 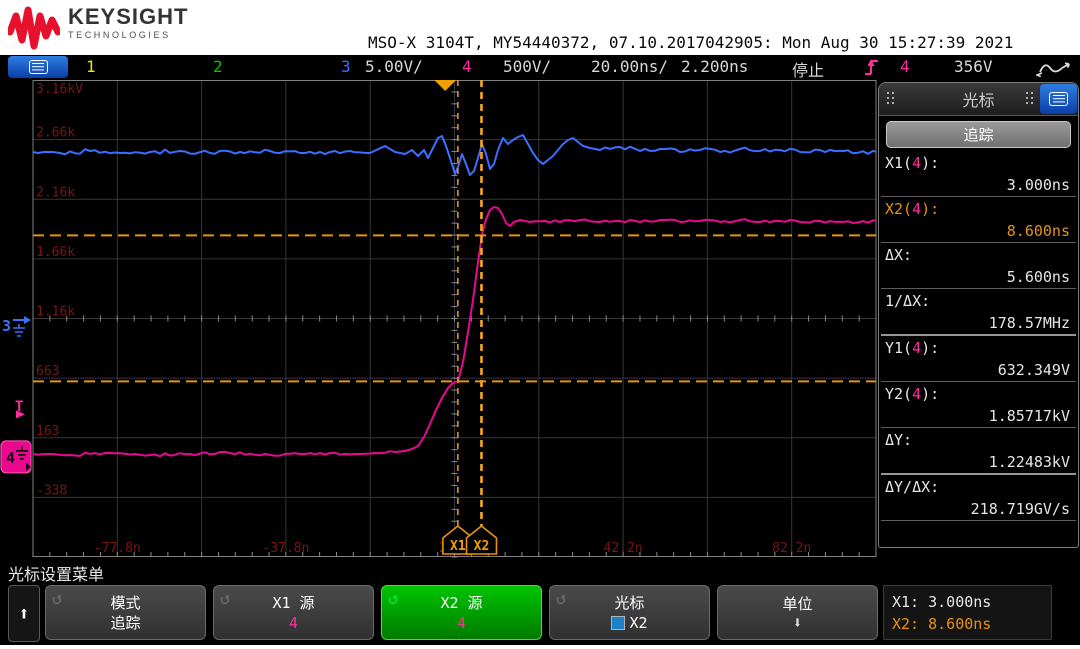 I want to click on readout-value: 8.600ns, so click(x=1038, y=231).